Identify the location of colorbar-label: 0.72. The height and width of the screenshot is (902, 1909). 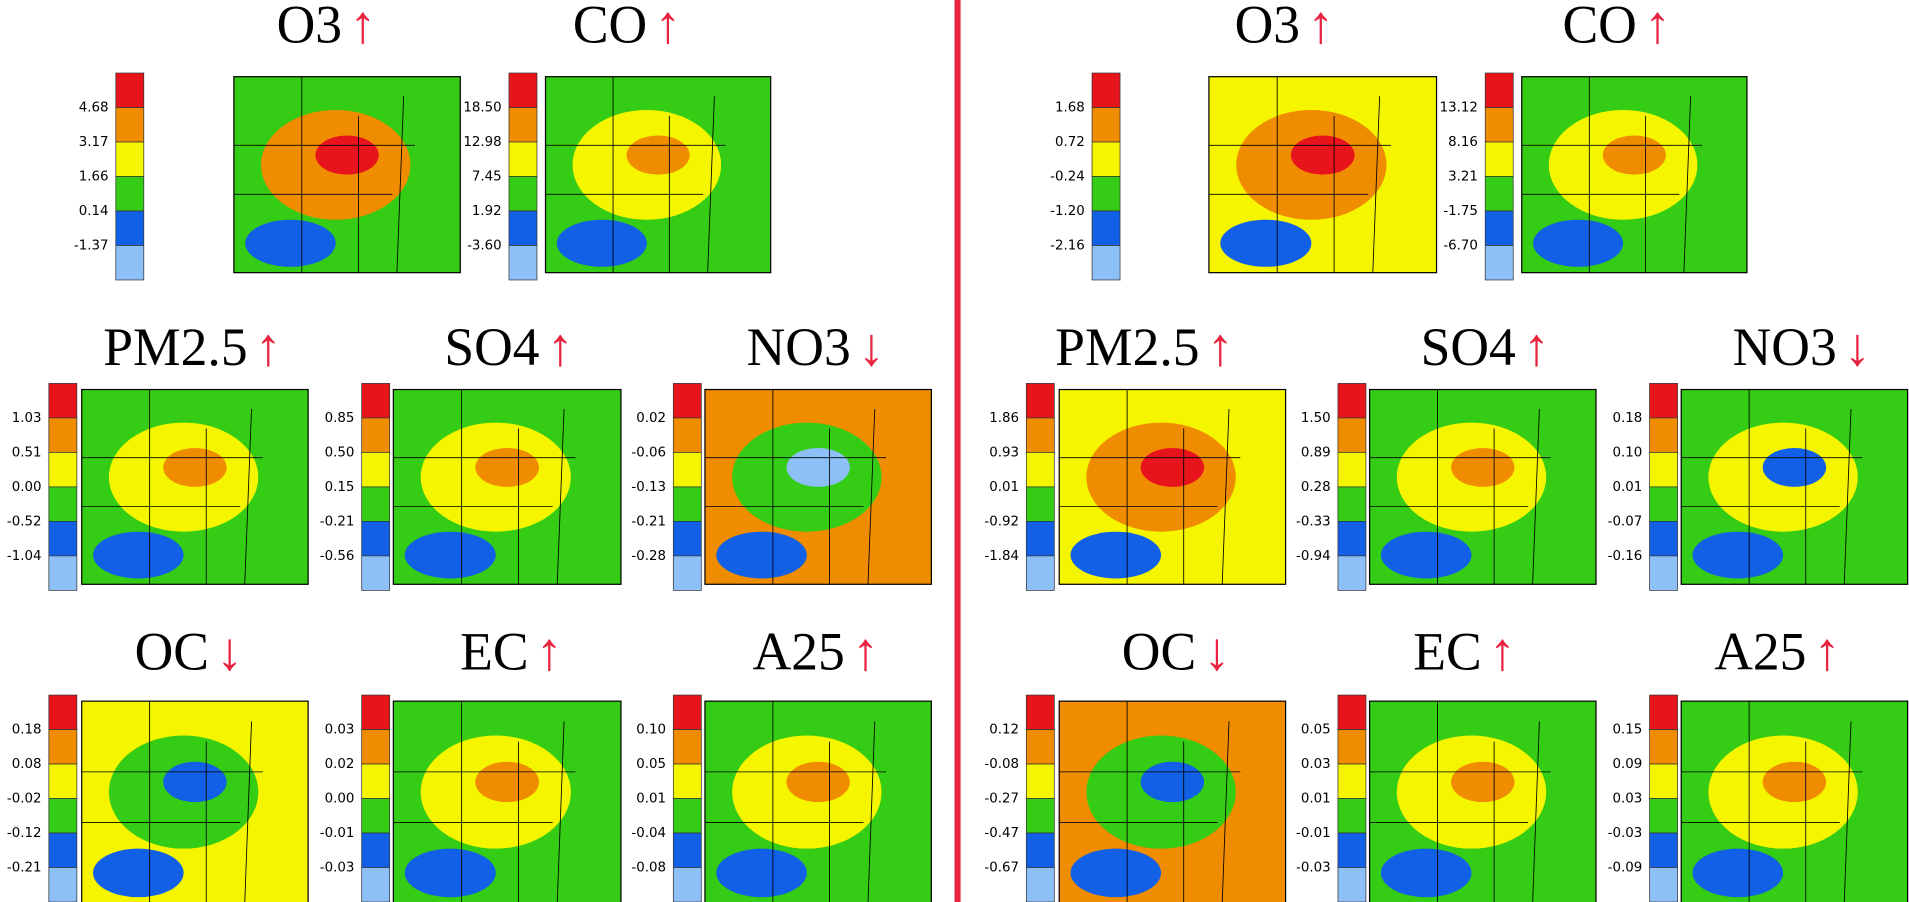
(1070, 142).